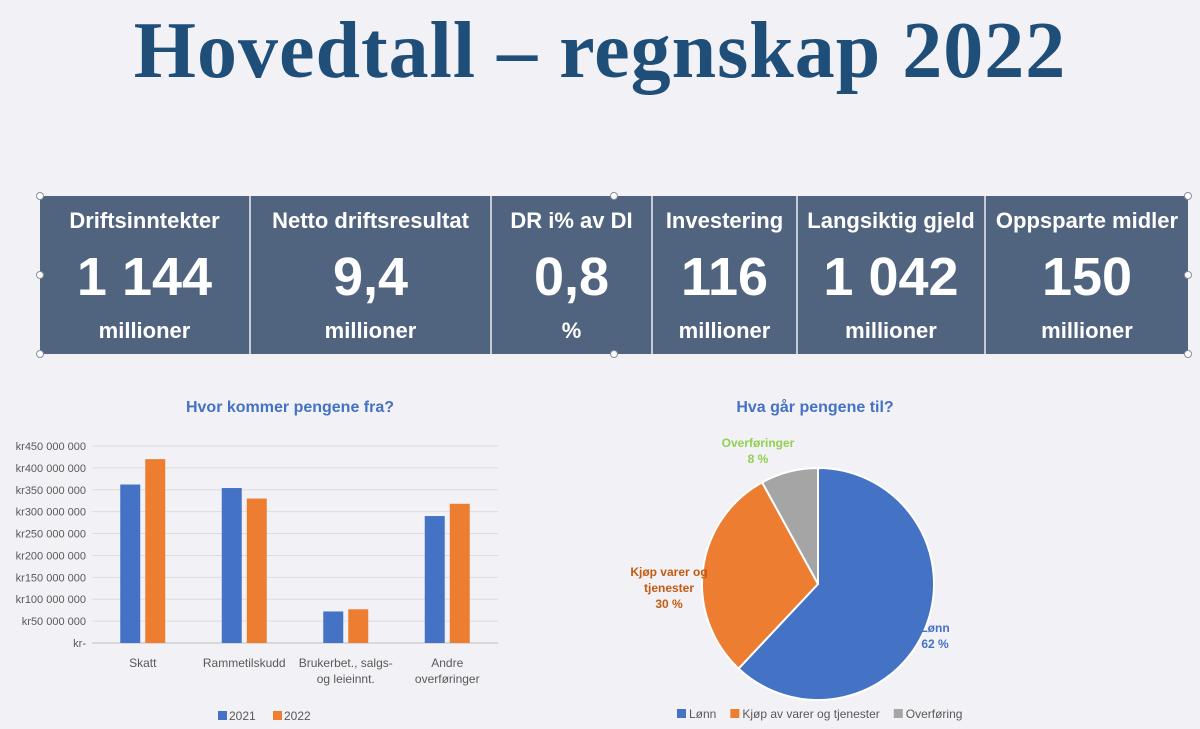 The image size is (1200, 729). Describe the element at coordinates (51, 600) in the screenshot. I see `y-tick-label: kr100 000 000` at that location.